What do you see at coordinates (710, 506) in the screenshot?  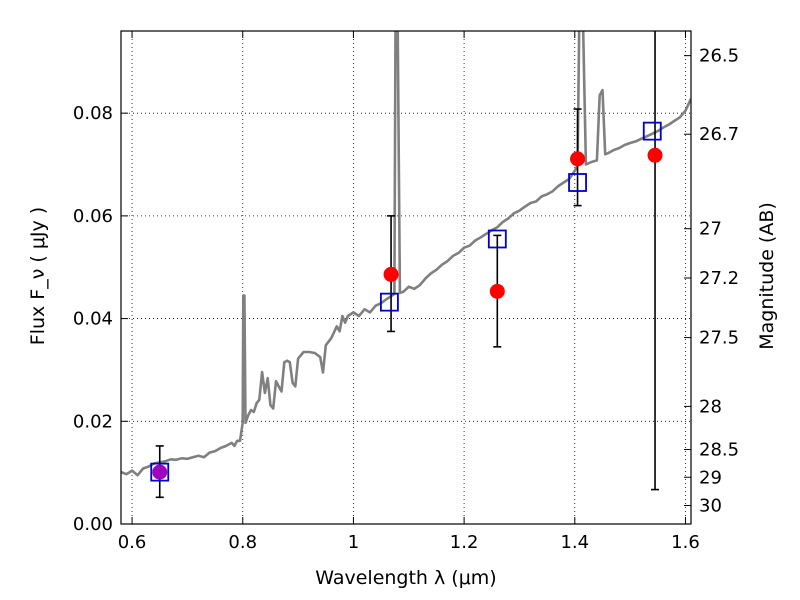 I see `right-tick-label: 30` at bounding box center [710, 506].